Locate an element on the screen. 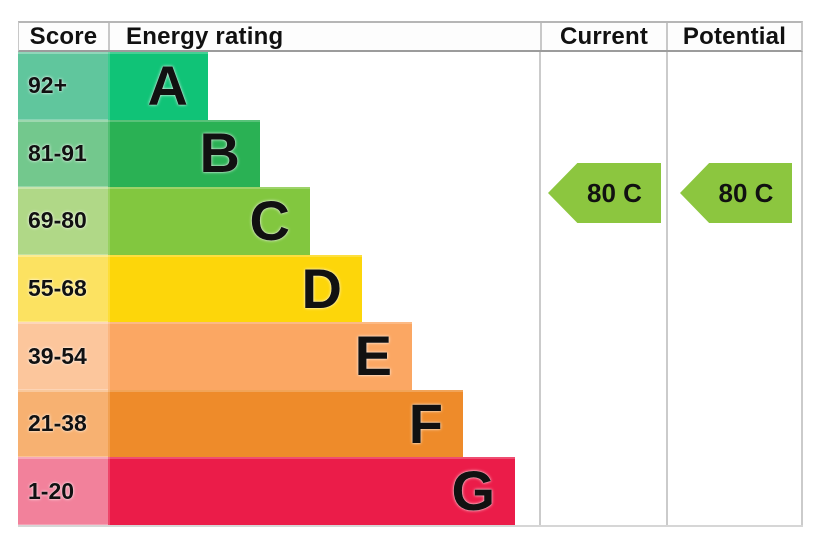 Image resolution: width=820 pixels, height=547 pixels. band-row-c: 69-80 C is located at coordinates (410, 221).